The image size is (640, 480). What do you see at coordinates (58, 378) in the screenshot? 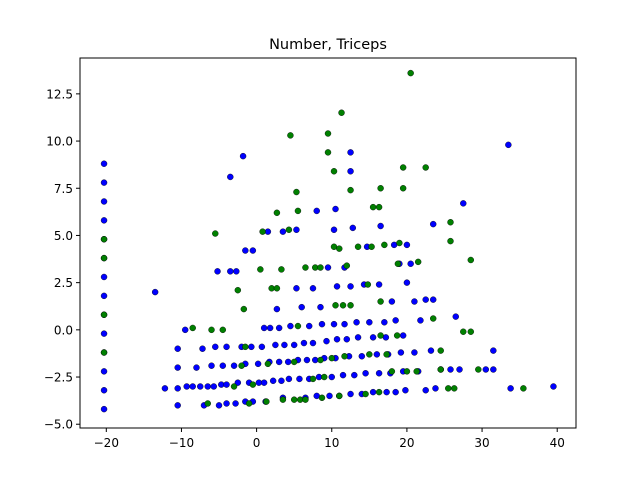
I see `y-tick-label: −2.5` at bounding box center [58, 378].